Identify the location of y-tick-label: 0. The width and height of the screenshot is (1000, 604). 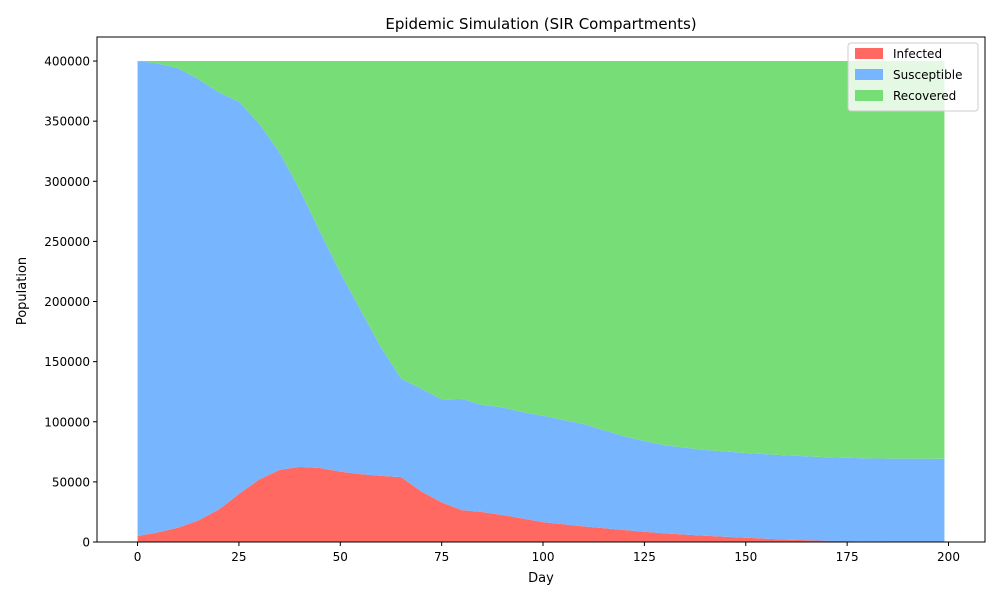
(86, 543).